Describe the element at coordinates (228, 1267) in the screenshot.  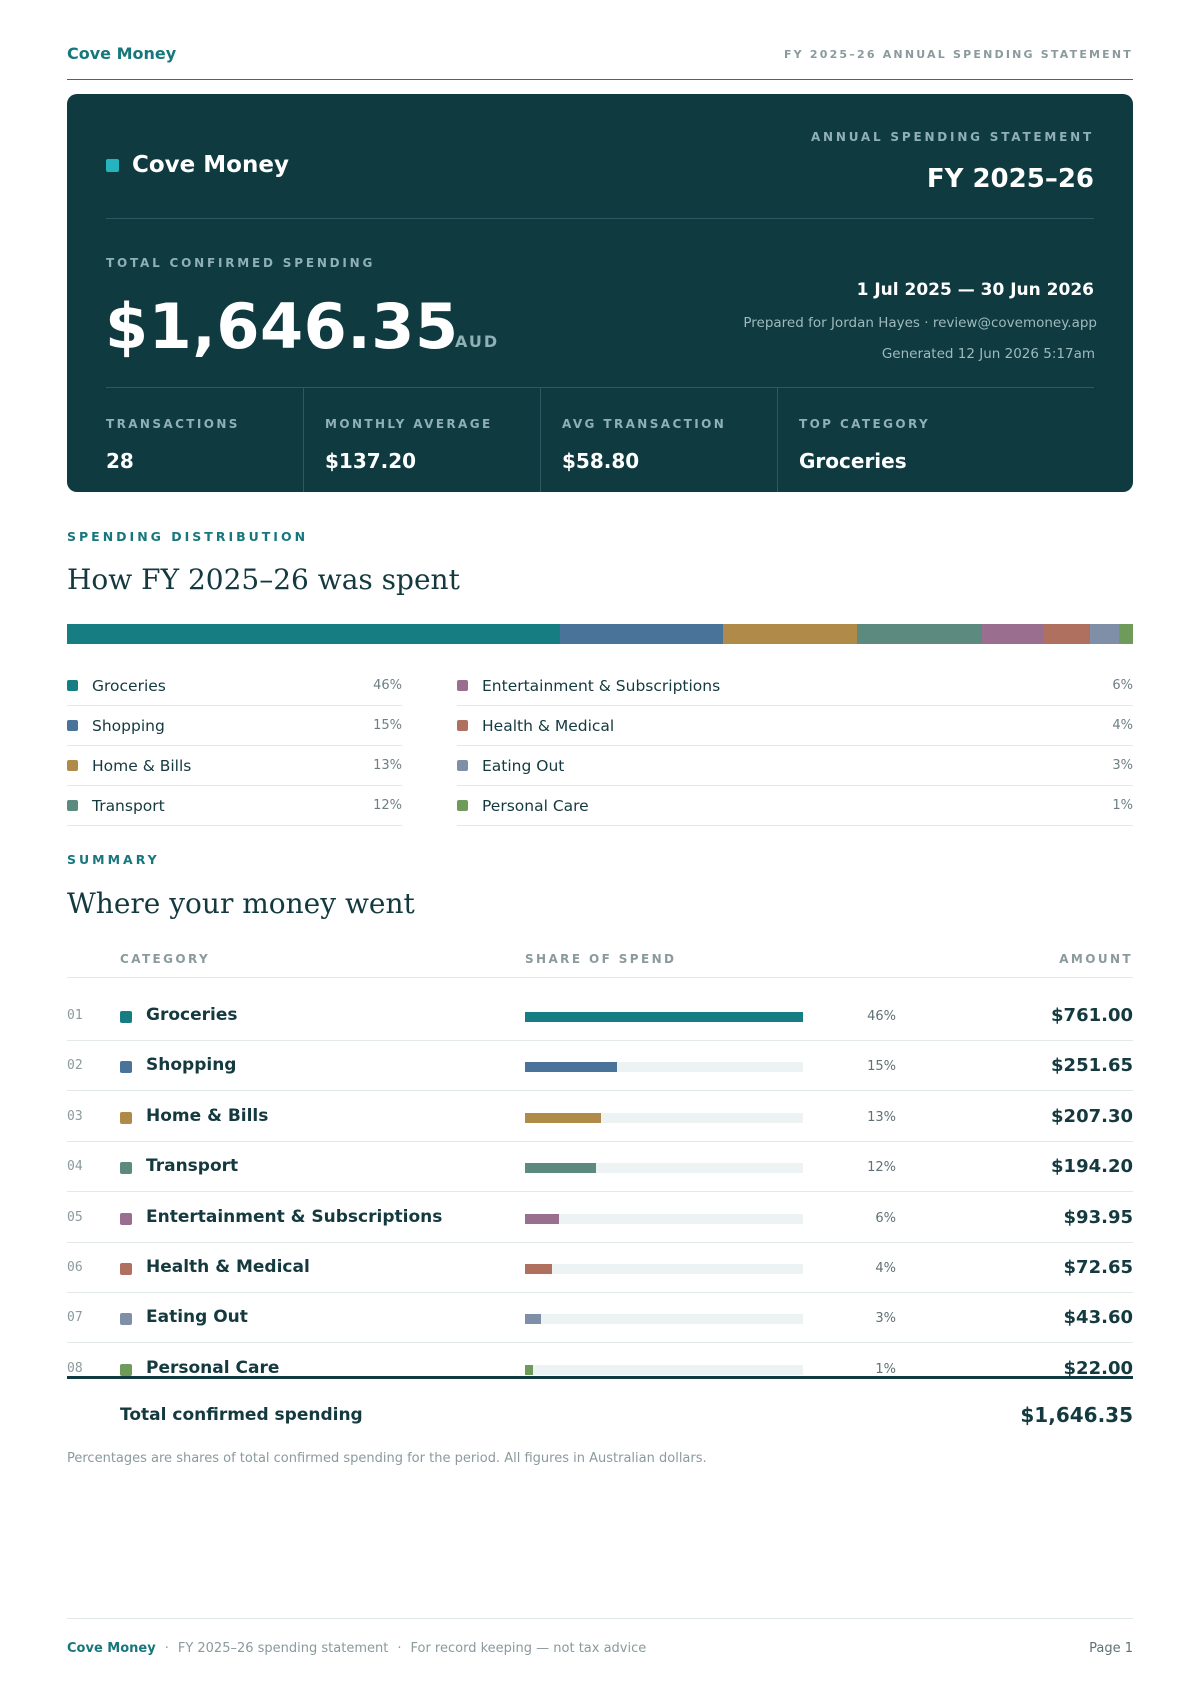
I see `category-name: Health & Medical` at that location.